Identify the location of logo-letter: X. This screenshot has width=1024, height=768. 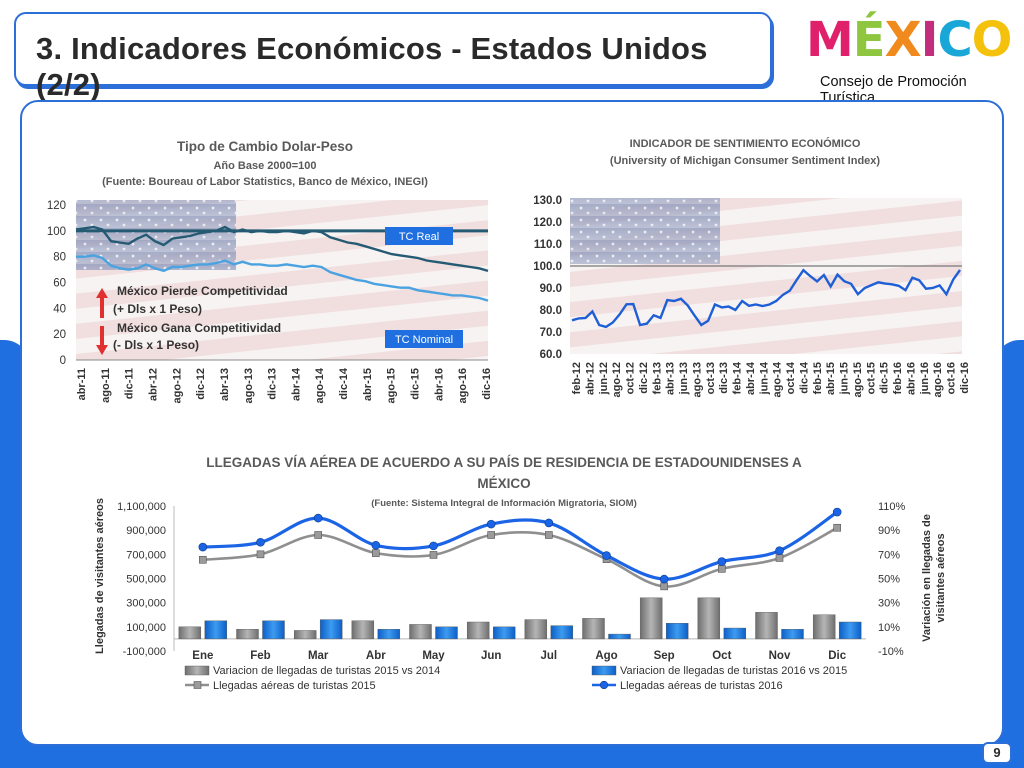
(903, 40).